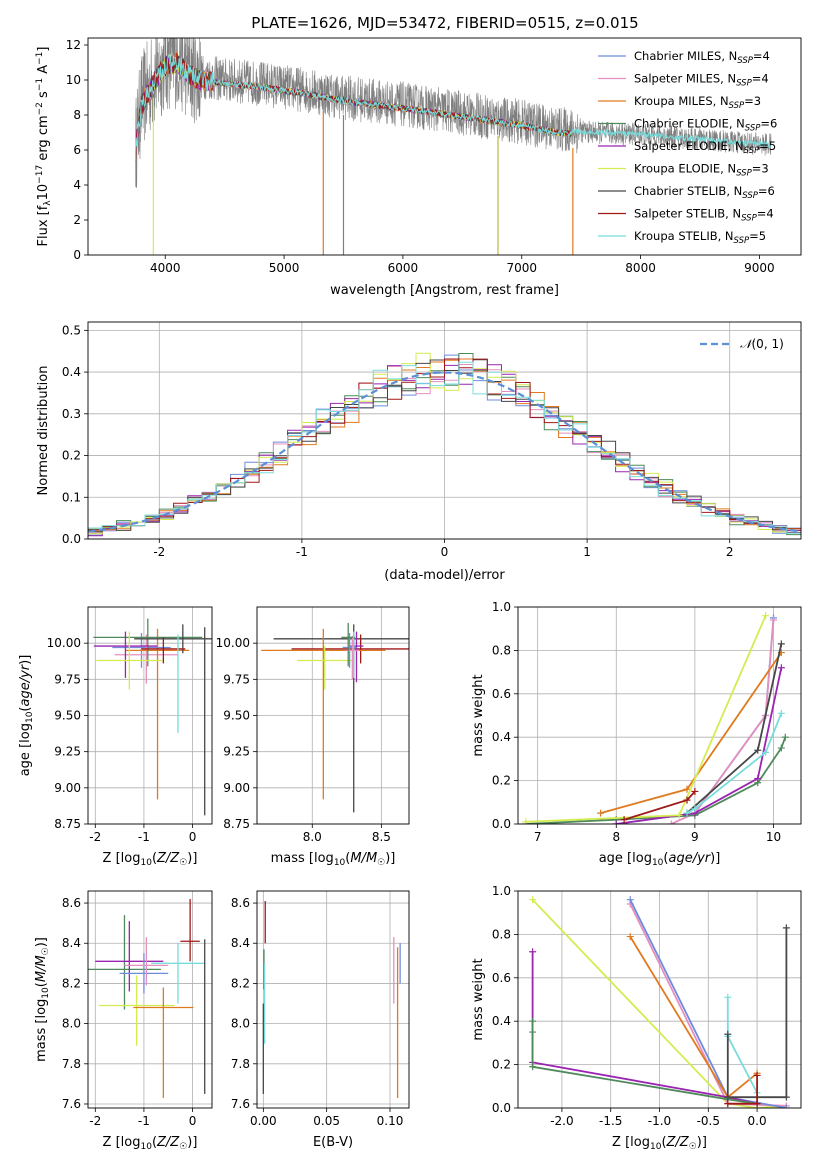 The height and width of the screenshot is (1170, 819). I want to click on x-tick-label: 5000, so click(284, 268).